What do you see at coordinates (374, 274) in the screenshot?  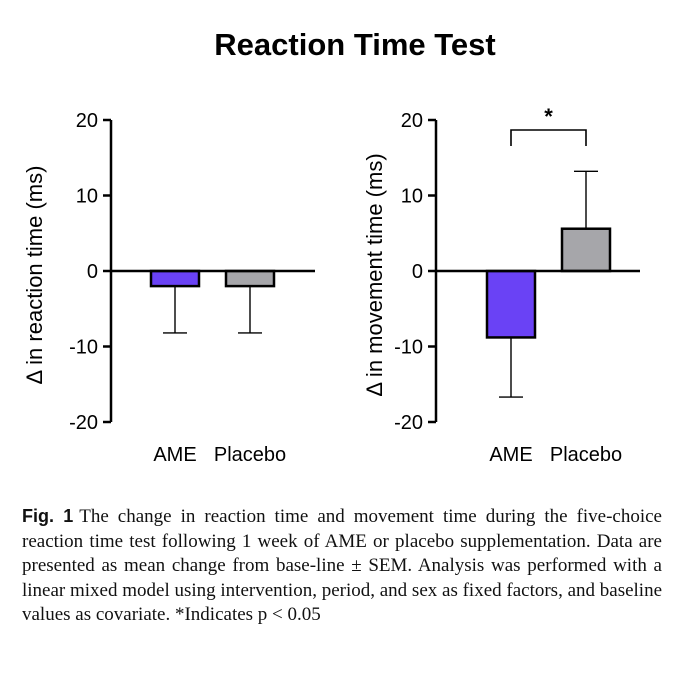 I see `y-axis-label: Δ in movement time (ms)` at bounding box center [374, 274].